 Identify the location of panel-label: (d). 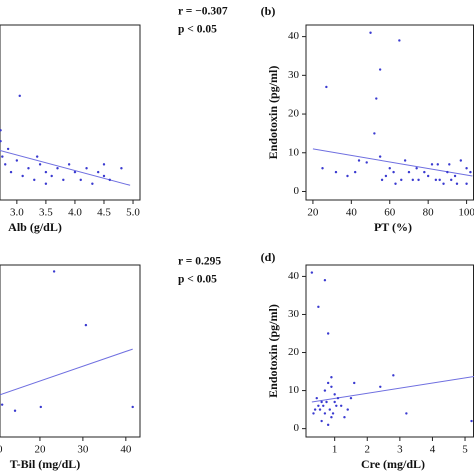
(268, 257).